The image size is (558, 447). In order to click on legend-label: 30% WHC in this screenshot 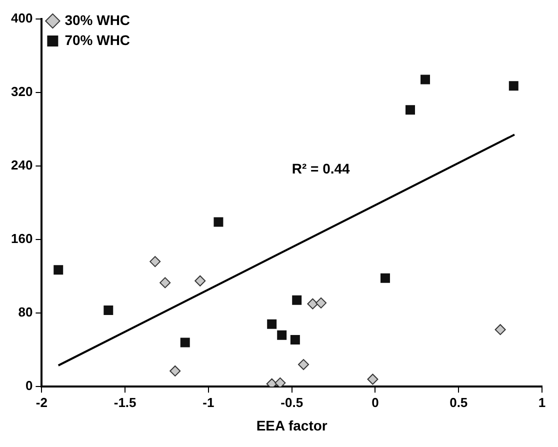, I will do `click(97, 20)`.